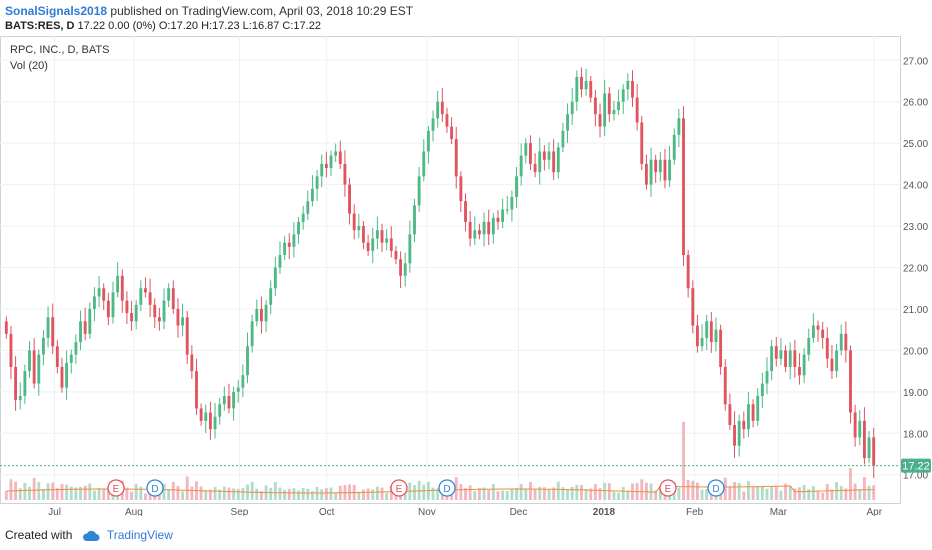 This screenshot has height=550, width=932. I want to click on x-tick-label: Aug, so click(134, 511).